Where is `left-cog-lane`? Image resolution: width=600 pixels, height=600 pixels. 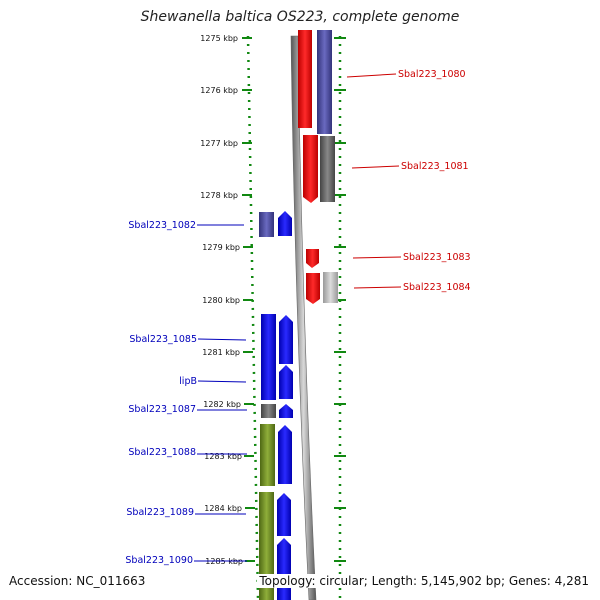 left-cog-lane is located at coordinates (267, 406).